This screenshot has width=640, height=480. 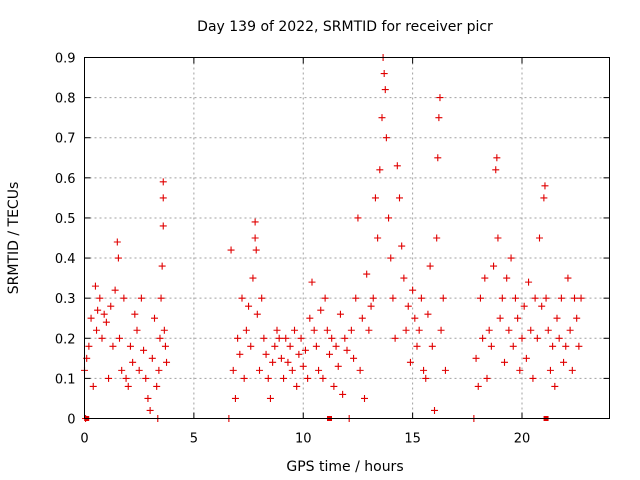 What do you see at coordinates (303, 439) in the screenshot?
I see `x-tick-label: 10` at bounding box center [303, 439].